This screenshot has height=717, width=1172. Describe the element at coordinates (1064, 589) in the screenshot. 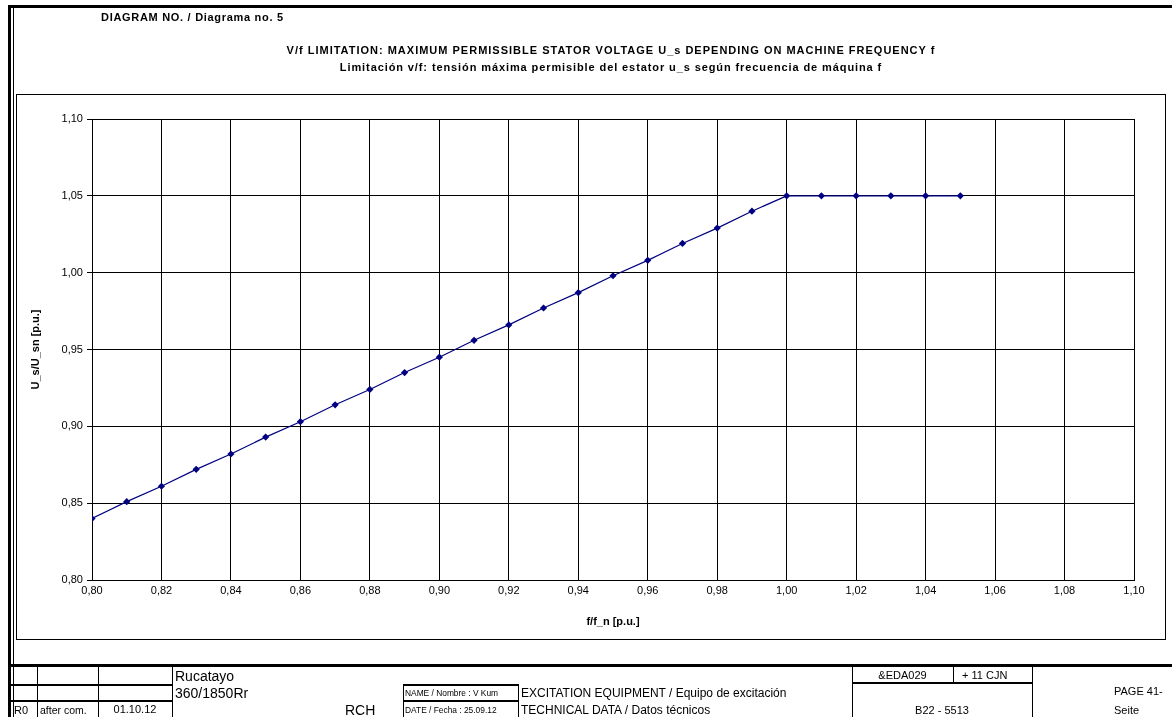

I see `x-tick-label: 1,08` at that location.